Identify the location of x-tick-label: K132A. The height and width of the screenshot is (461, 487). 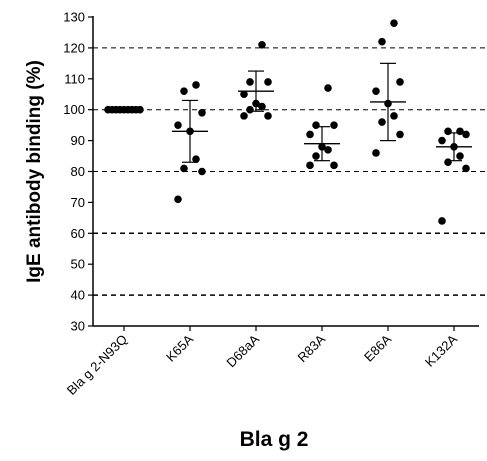
(441, 350).